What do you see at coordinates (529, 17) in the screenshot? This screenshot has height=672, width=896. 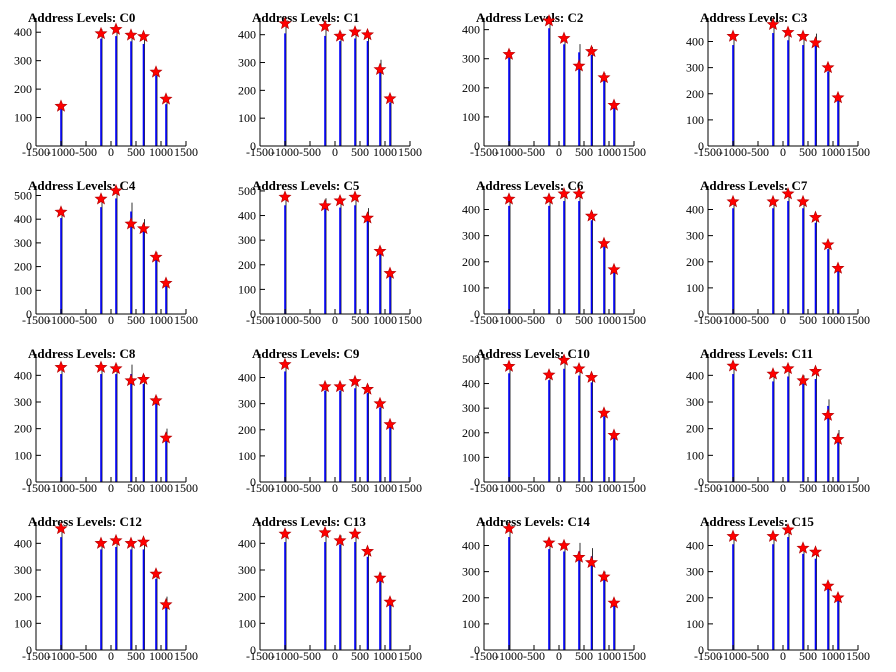 I see `panel-title: Address Levels: C2` at bounding box center [529, 17].